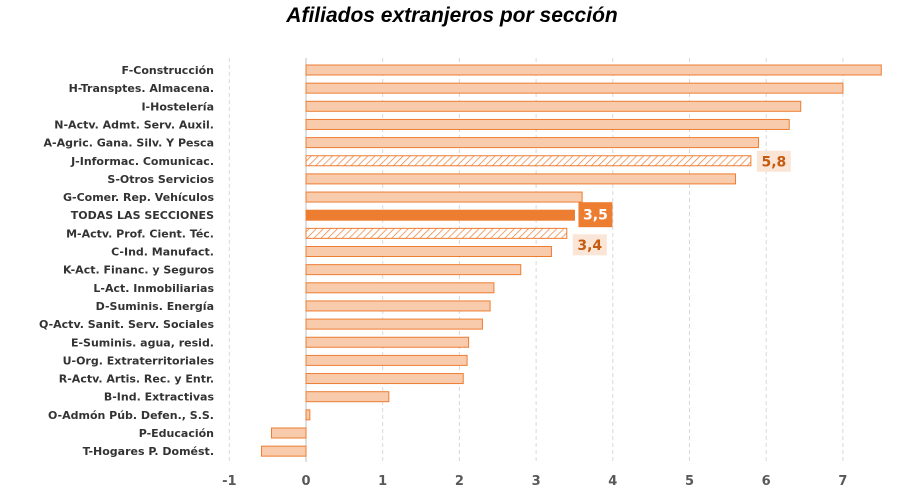 The image size is (904, 503). What do you see at coordinates (138, 197) in the screenshot?
I see `category-label: G-Comer. Rep. Vehículos` at bounding box center [138, 197].